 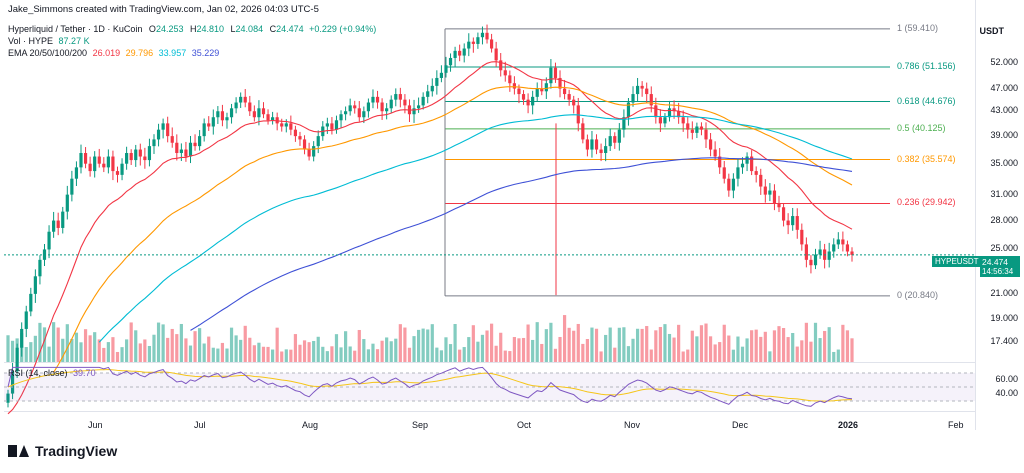 I want to click on ema50-value: 29.796, so click(x=139, y=53).